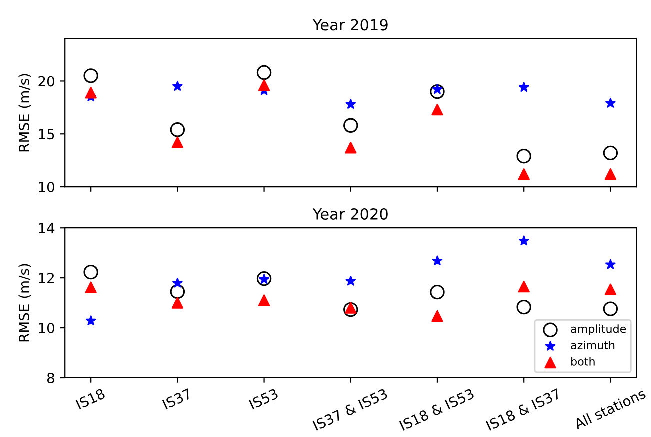 This screenshot has height=437, width=651. What do you see at coordinates (46, 134) in the screenshot?
I see `y-tick-label: 15` at bounding box center [46, 134].